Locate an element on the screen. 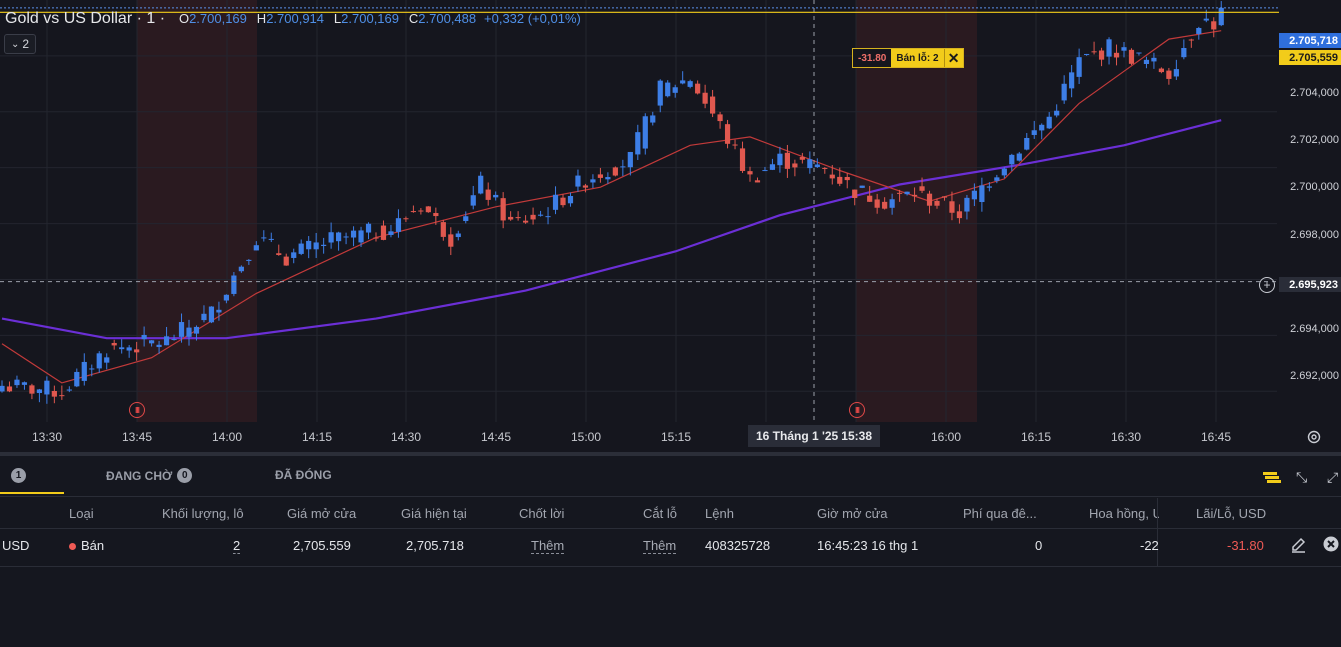 This screenshot has height=647, width=1341. panel-divider is located at coordinates (670, 454).